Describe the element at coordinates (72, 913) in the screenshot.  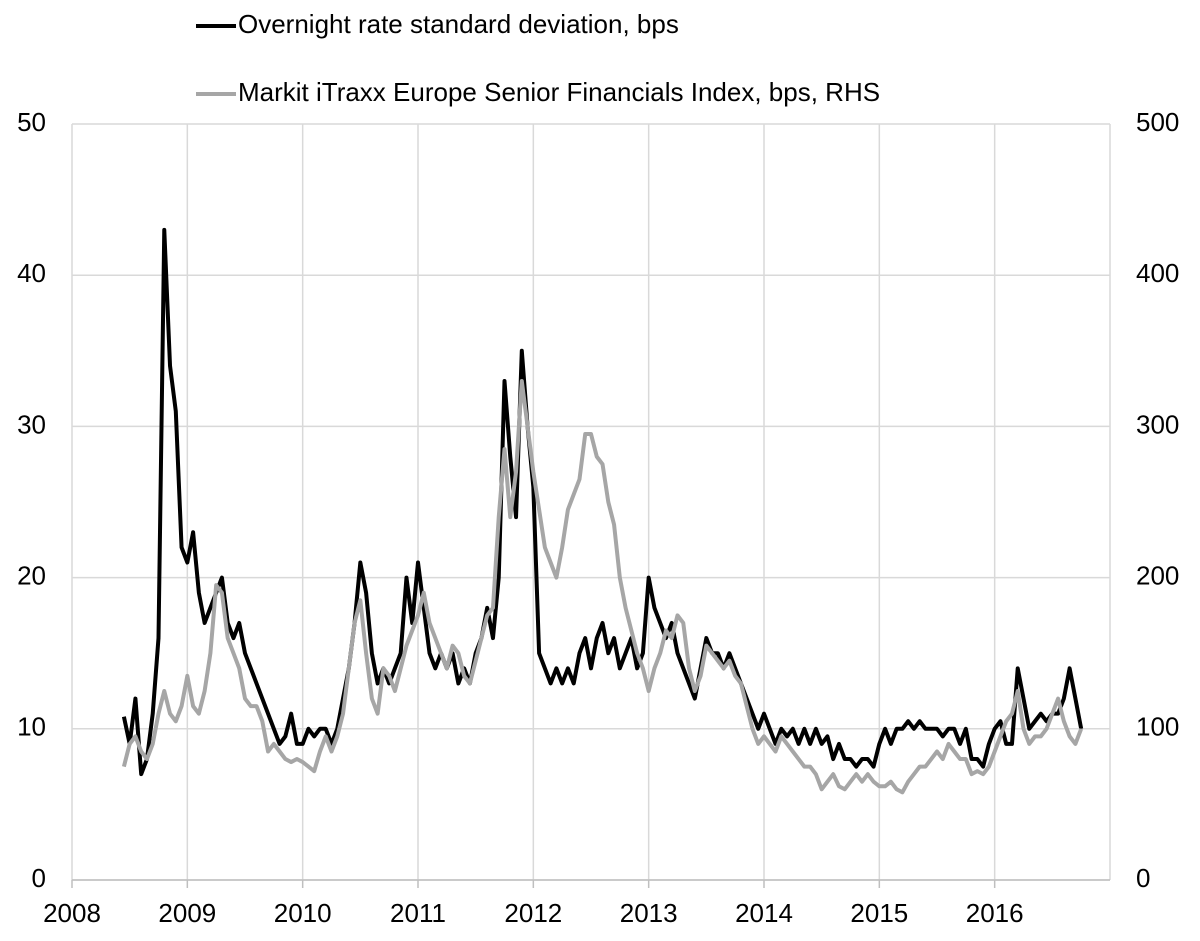
I see `x-tick-label: 2008` at that location.